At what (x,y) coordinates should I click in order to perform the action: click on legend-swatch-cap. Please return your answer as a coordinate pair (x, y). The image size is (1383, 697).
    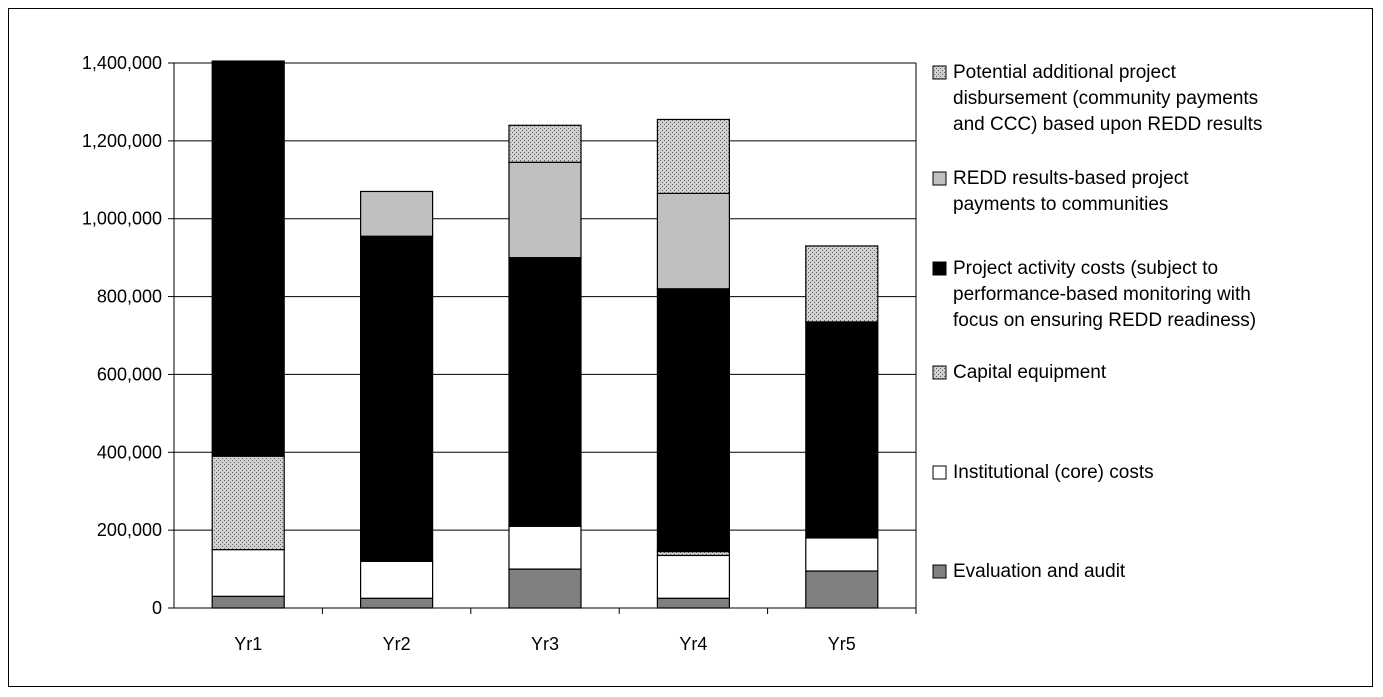
    Looking at the image, I should click on (939, 372).